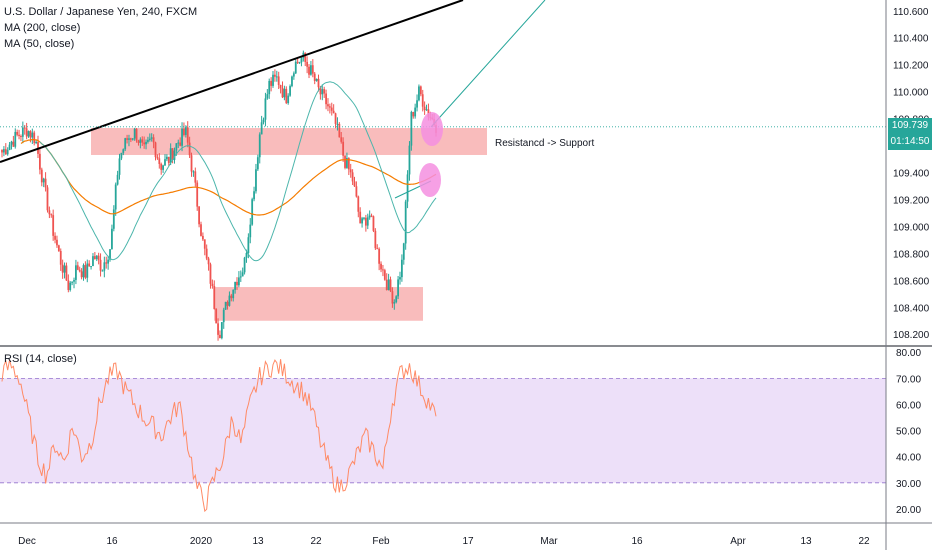 The height and width of the screenshot is (550, 932). What do you see at coordinates (27, 541) in the screenshot?
I see `time-tick-label: Dec` at bounding box center [27, 541].